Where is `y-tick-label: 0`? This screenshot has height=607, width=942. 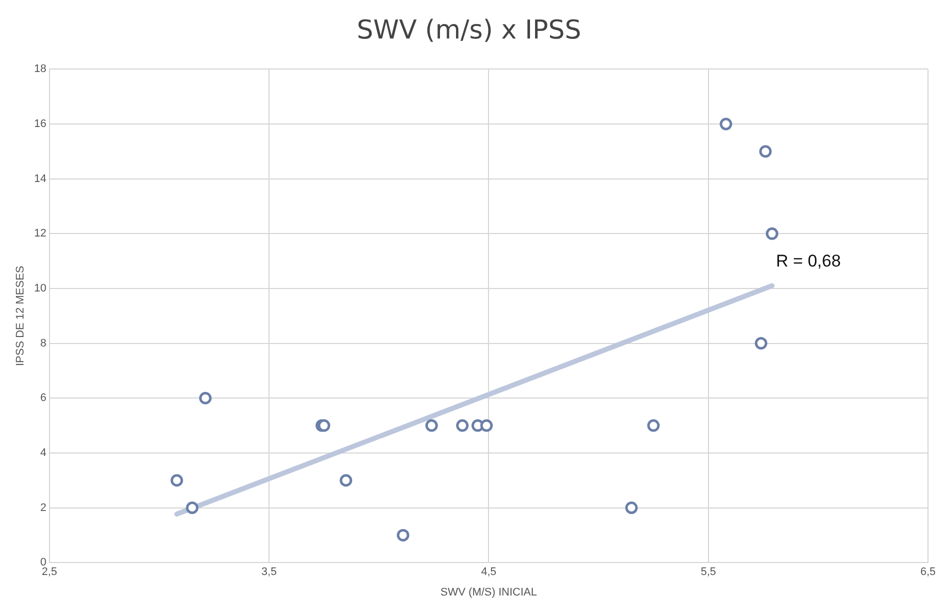
y-tick-label: 0 is located at coordinates (43, 562).